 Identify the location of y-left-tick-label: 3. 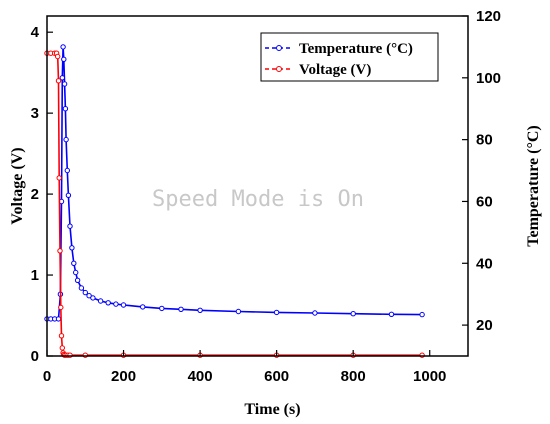
(35, 113).